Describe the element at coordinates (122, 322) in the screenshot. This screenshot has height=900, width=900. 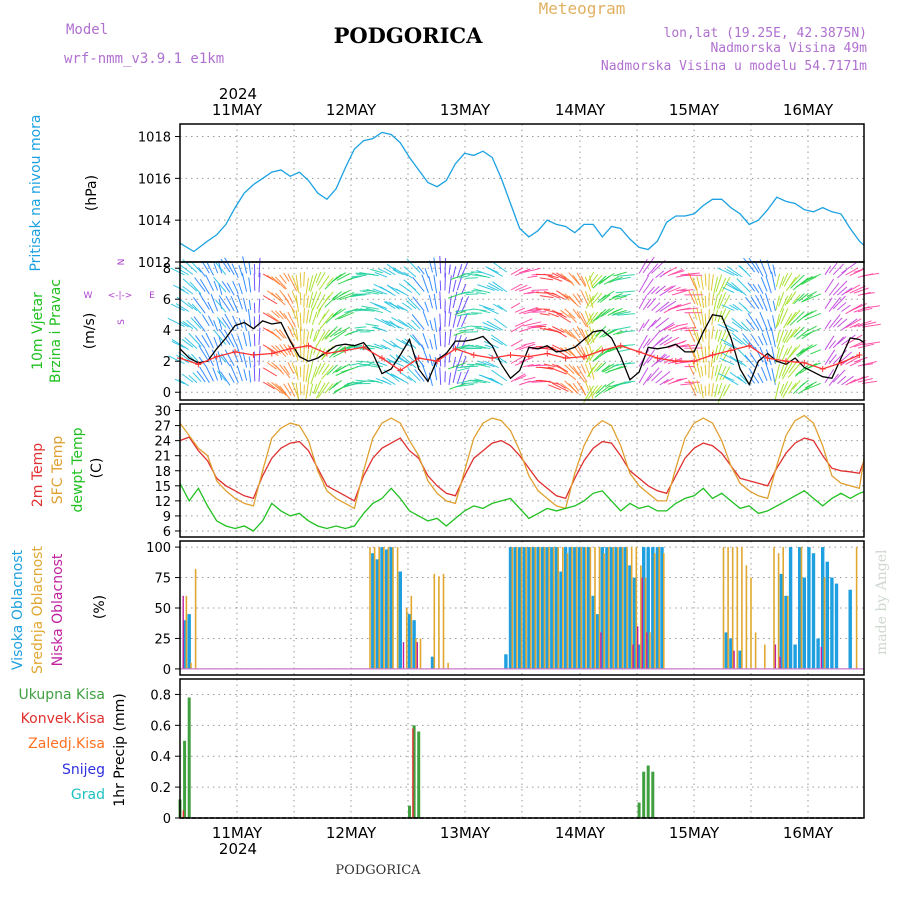
I see `legend-s: S` at that location.